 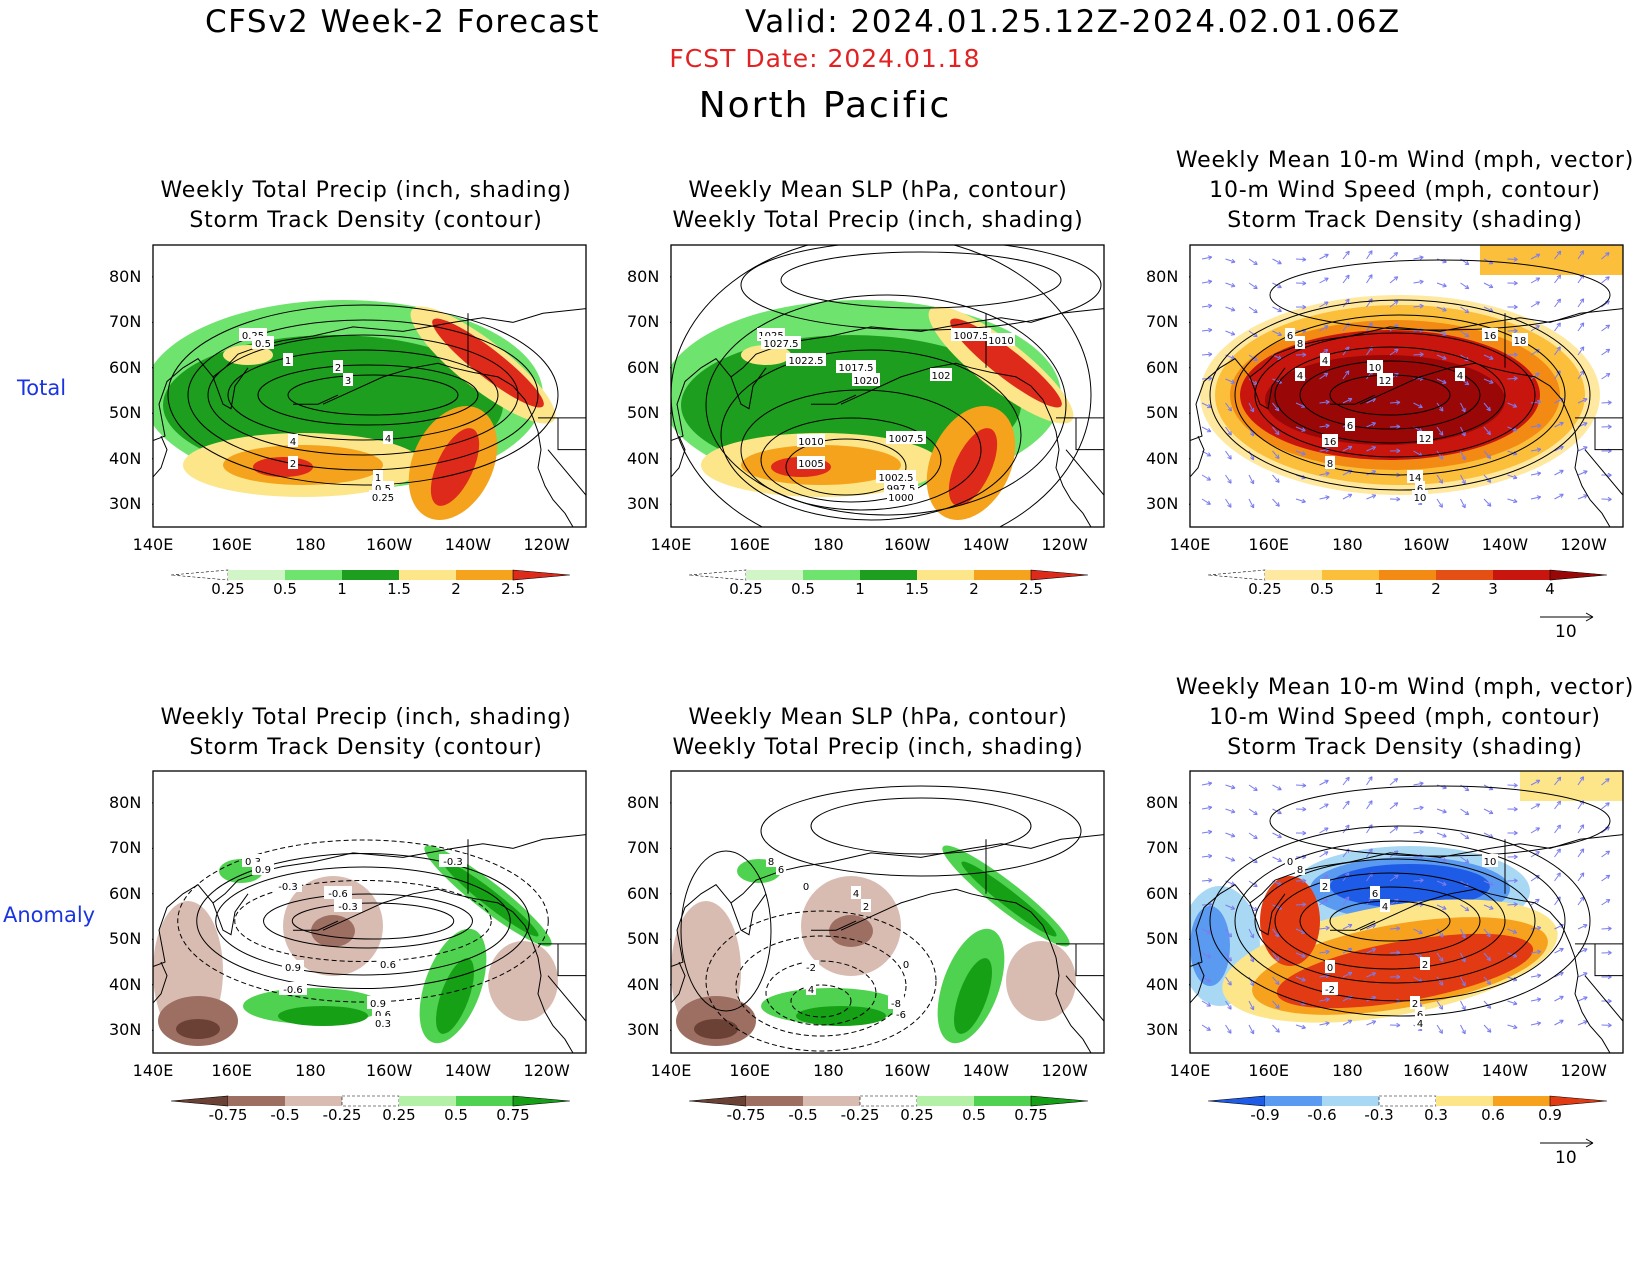 I want to click on contour-label-text: 0.5, so click(x=383, y=489).